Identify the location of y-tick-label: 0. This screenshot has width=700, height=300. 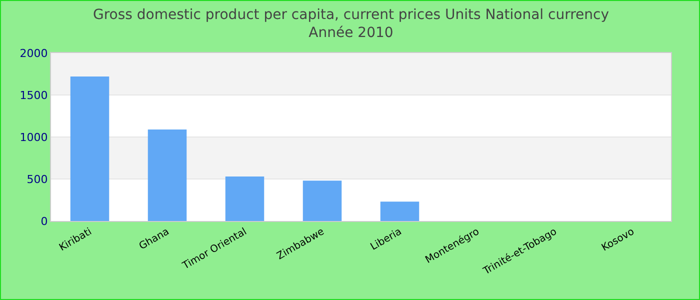
(44, 221).